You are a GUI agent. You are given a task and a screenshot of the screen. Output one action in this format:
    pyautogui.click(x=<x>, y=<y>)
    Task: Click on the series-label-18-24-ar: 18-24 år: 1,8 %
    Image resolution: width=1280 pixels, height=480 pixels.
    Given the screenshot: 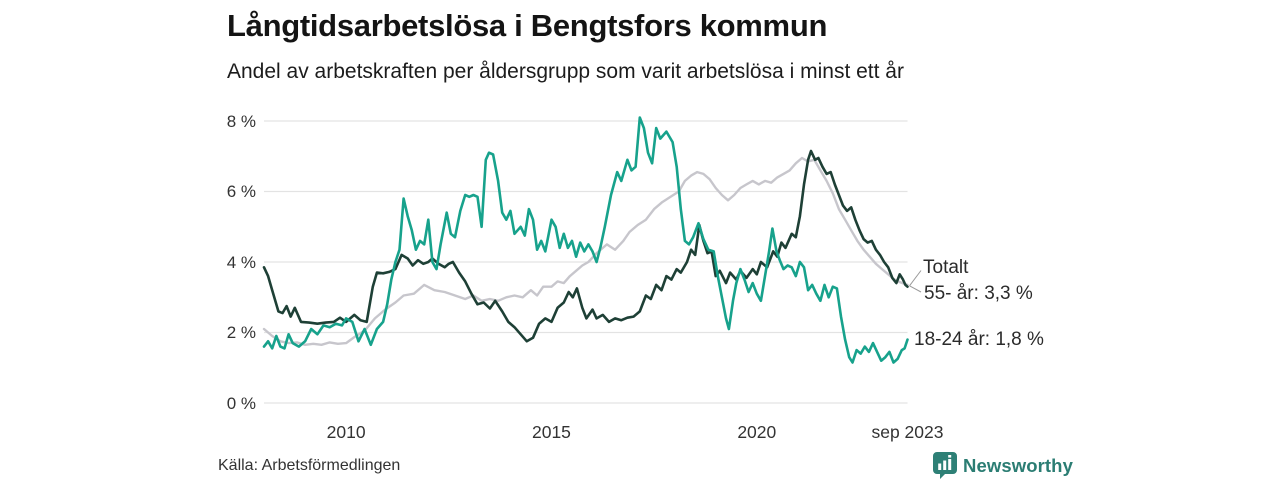 What is the action you would take?
    pyautogui.click(x=979, y=339)
    